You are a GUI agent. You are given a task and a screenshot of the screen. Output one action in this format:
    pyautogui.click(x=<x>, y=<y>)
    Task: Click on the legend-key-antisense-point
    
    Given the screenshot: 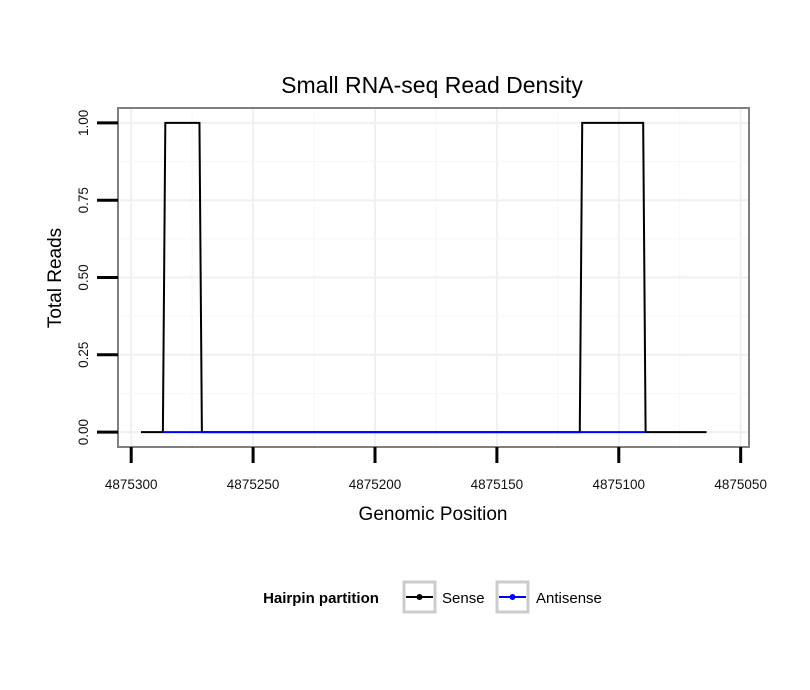 What is the action you would take?
    pyautogui.click(x=512, y=597)
    